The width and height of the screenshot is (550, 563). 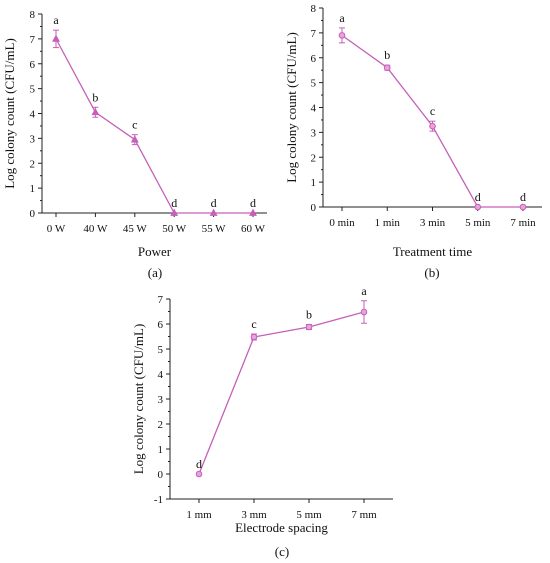 I want to click on panel-label: (c), so click(x=282, y=551).